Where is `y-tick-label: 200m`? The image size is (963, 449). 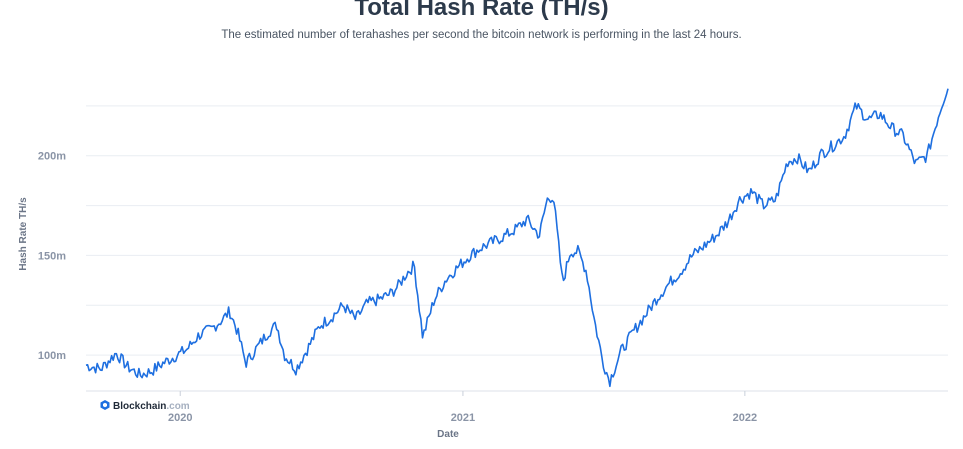 y-tick-label: 200m is located at coordinates (52, 157).